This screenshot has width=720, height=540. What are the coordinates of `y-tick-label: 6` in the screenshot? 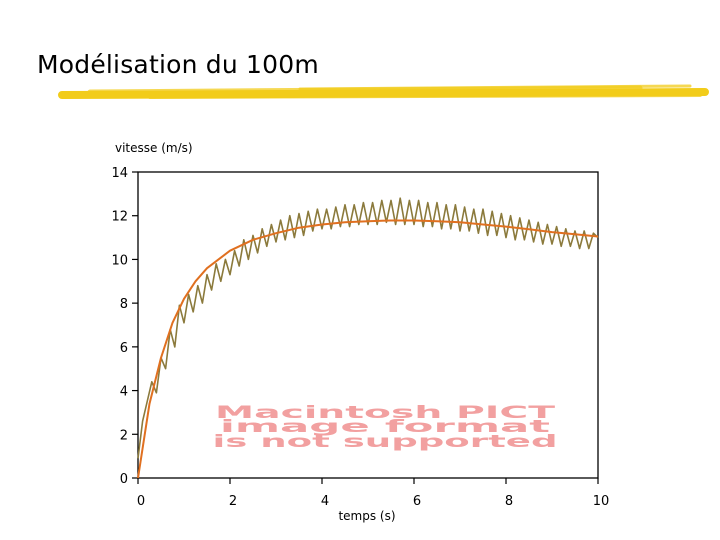 It's located at (124, 348).